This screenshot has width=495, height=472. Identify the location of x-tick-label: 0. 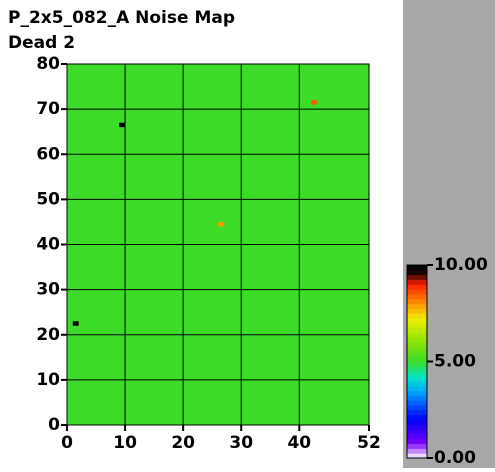
(67, 443).